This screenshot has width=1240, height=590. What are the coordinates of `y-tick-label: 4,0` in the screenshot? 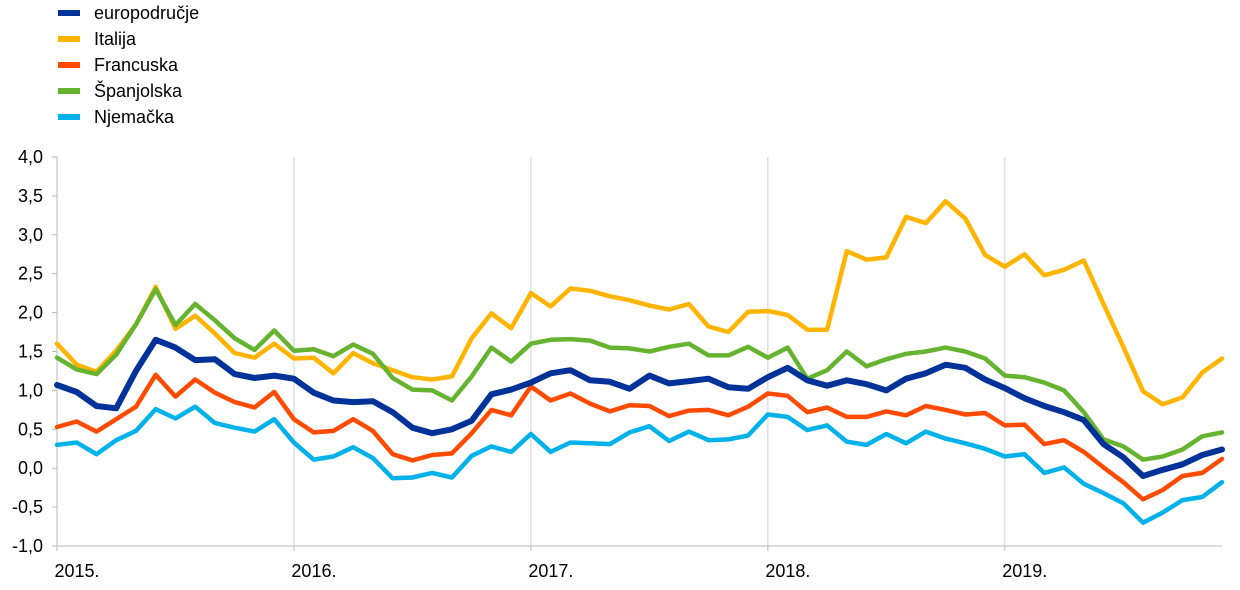 It's located at (30, 157).